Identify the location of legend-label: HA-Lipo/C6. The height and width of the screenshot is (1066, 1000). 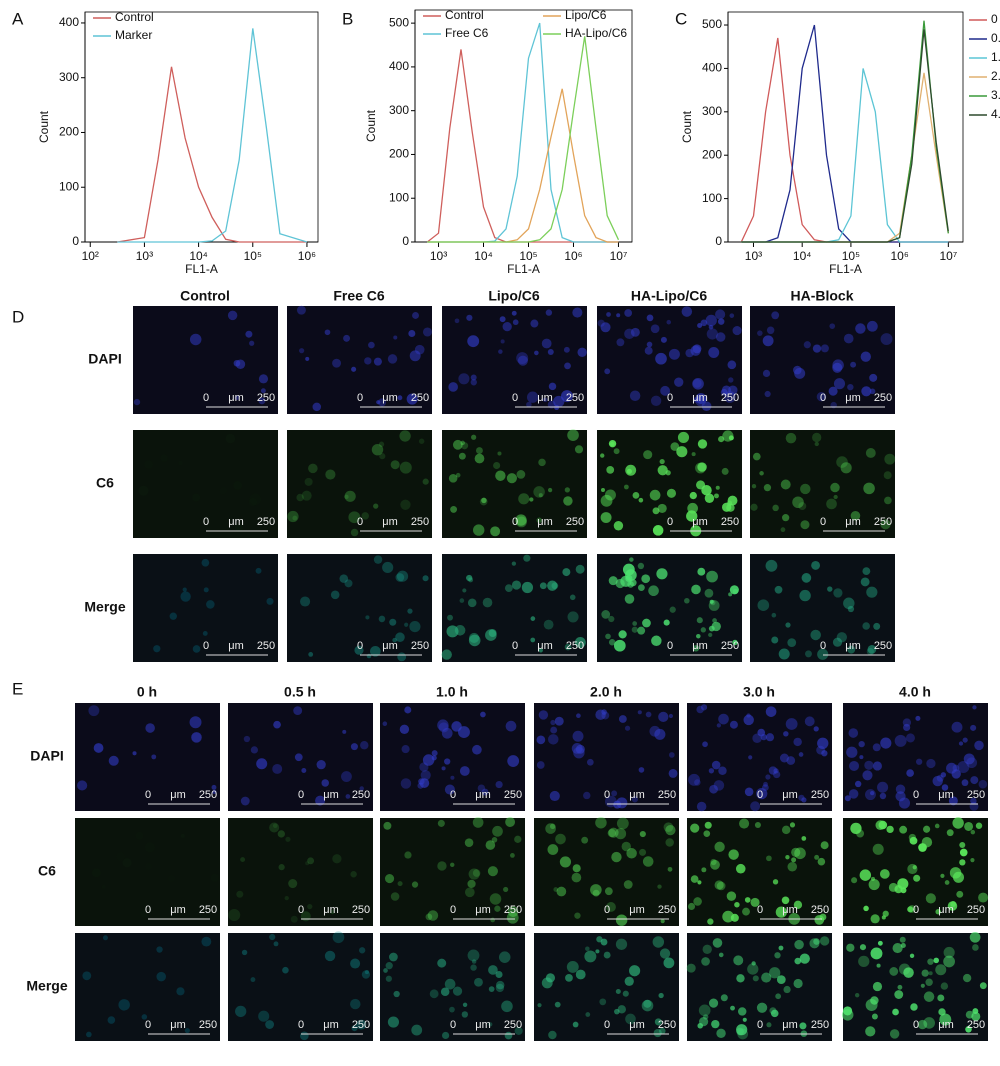
(596, 33).